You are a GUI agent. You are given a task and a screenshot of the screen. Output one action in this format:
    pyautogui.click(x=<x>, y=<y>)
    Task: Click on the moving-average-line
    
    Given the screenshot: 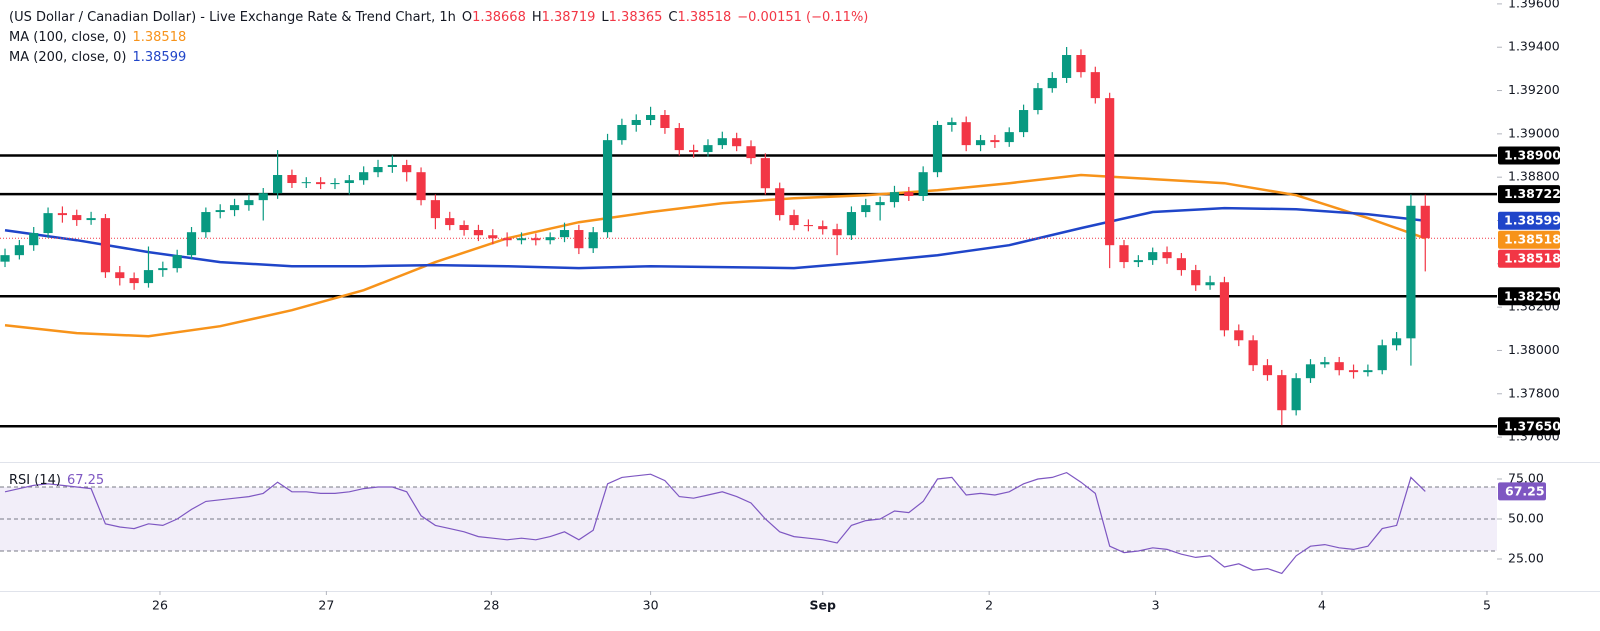 What is the action you would take?
    pyautogui.click(x=715, y=238)
    